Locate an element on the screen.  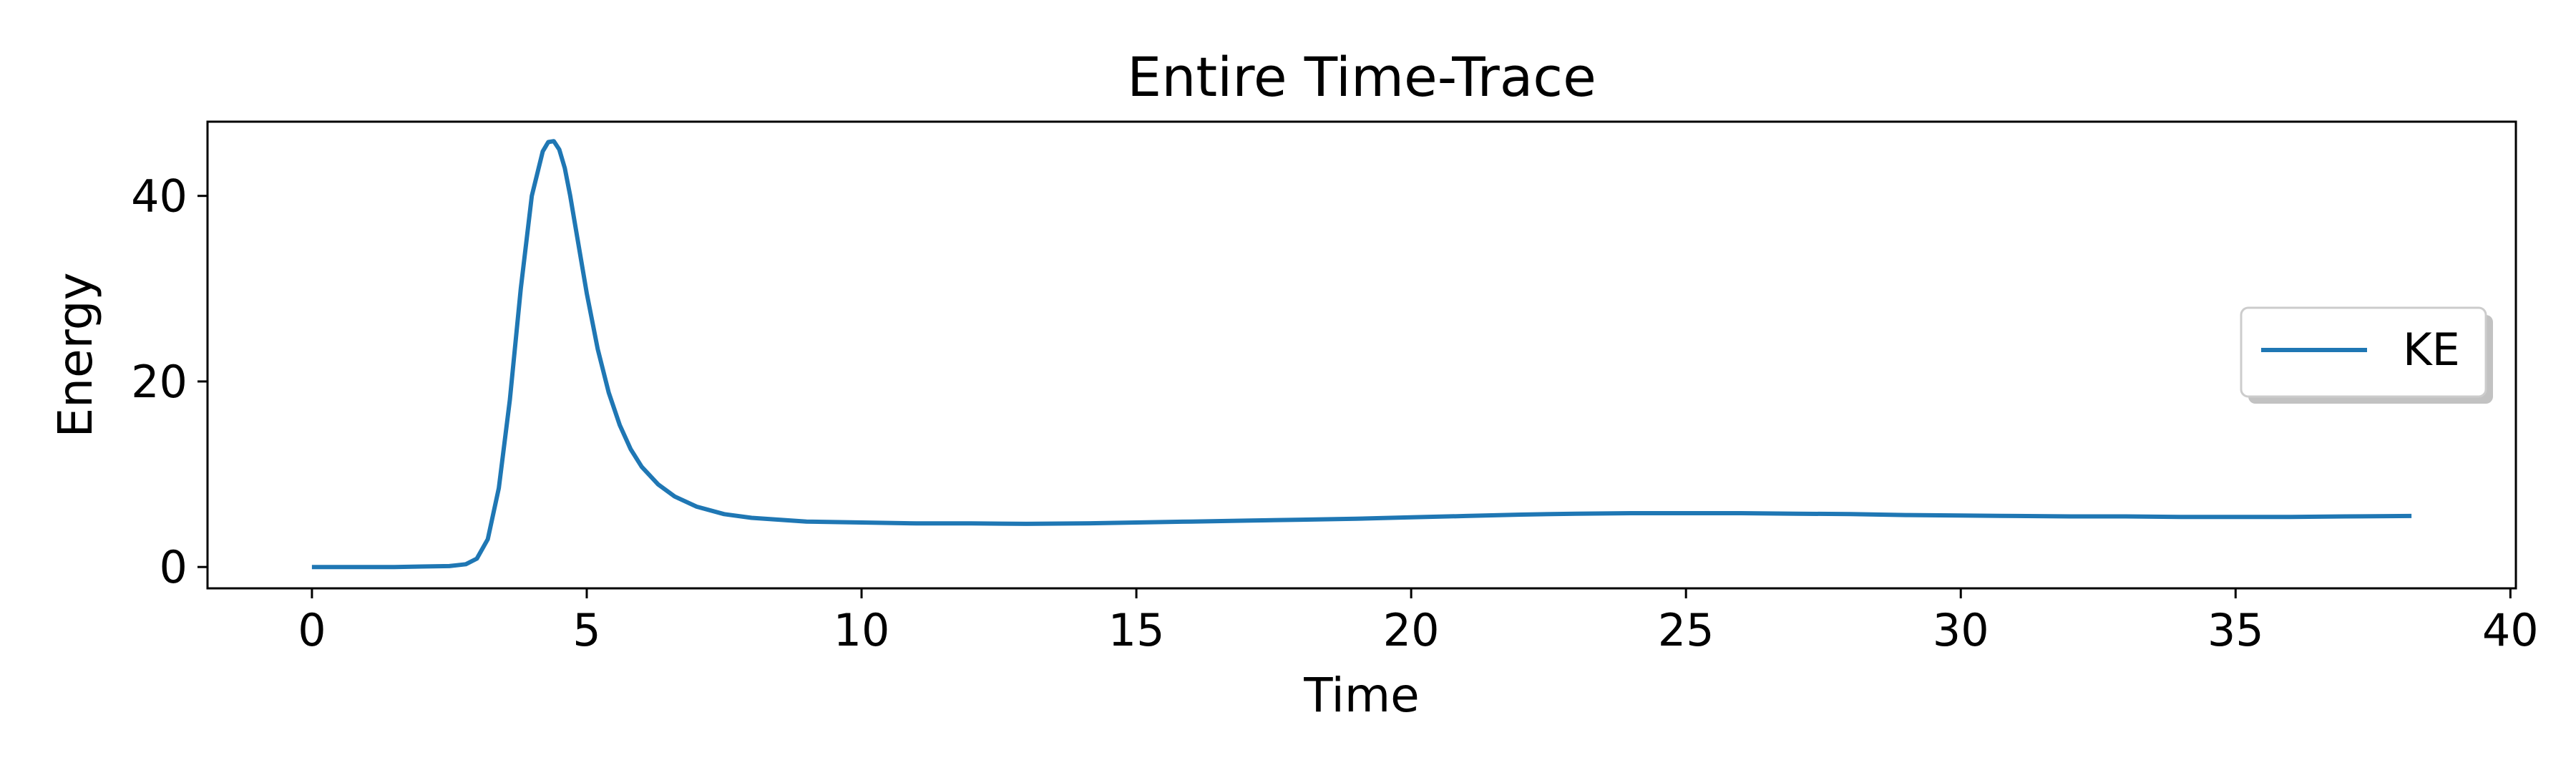
x-tick-label: 5 is located at coordinates (586, 630).